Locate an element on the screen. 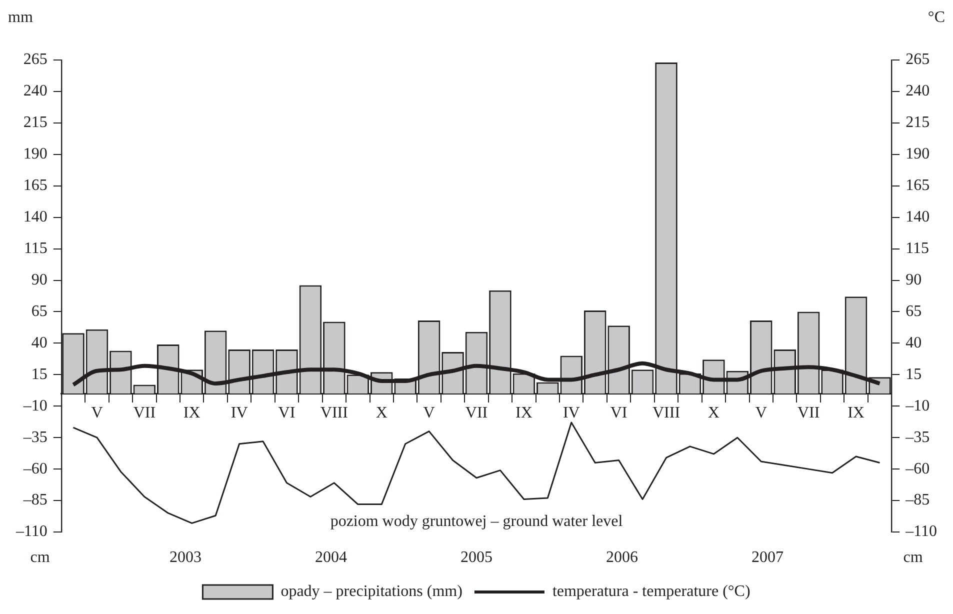 This screenshot has height=614, width=953. y2-tick-label: 90 is located at coordinates (914, 279).